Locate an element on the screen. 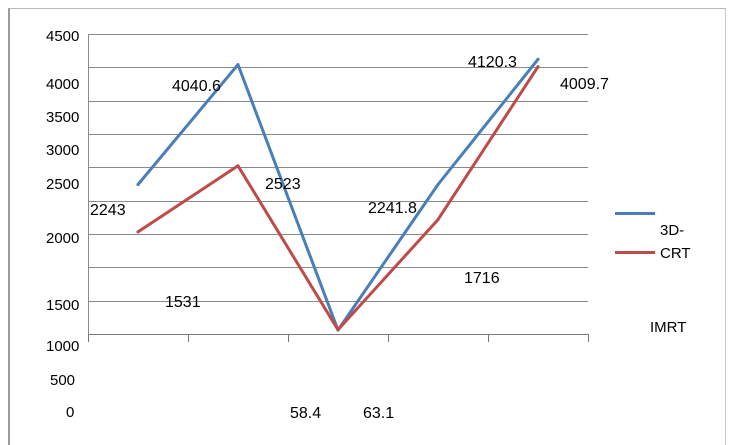 The width and height of the screenshot is (729, 445). y-tick-label: 4000 is located at coordinates (62, 84).